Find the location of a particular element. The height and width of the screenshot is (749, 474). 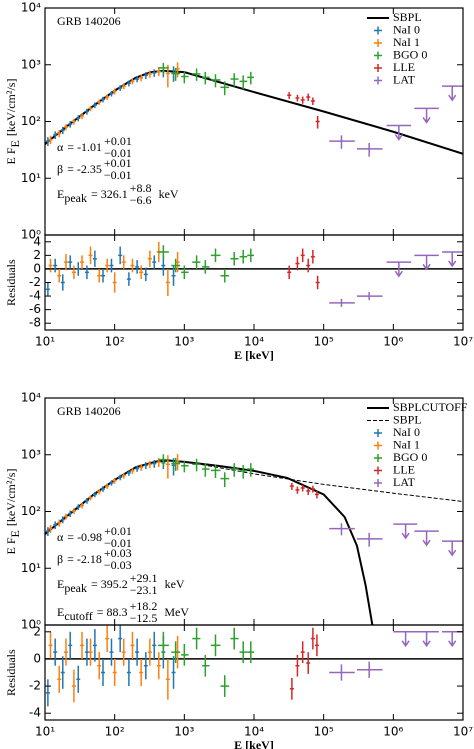

annotation: = -1.01 is located at coordinates (84, 147).